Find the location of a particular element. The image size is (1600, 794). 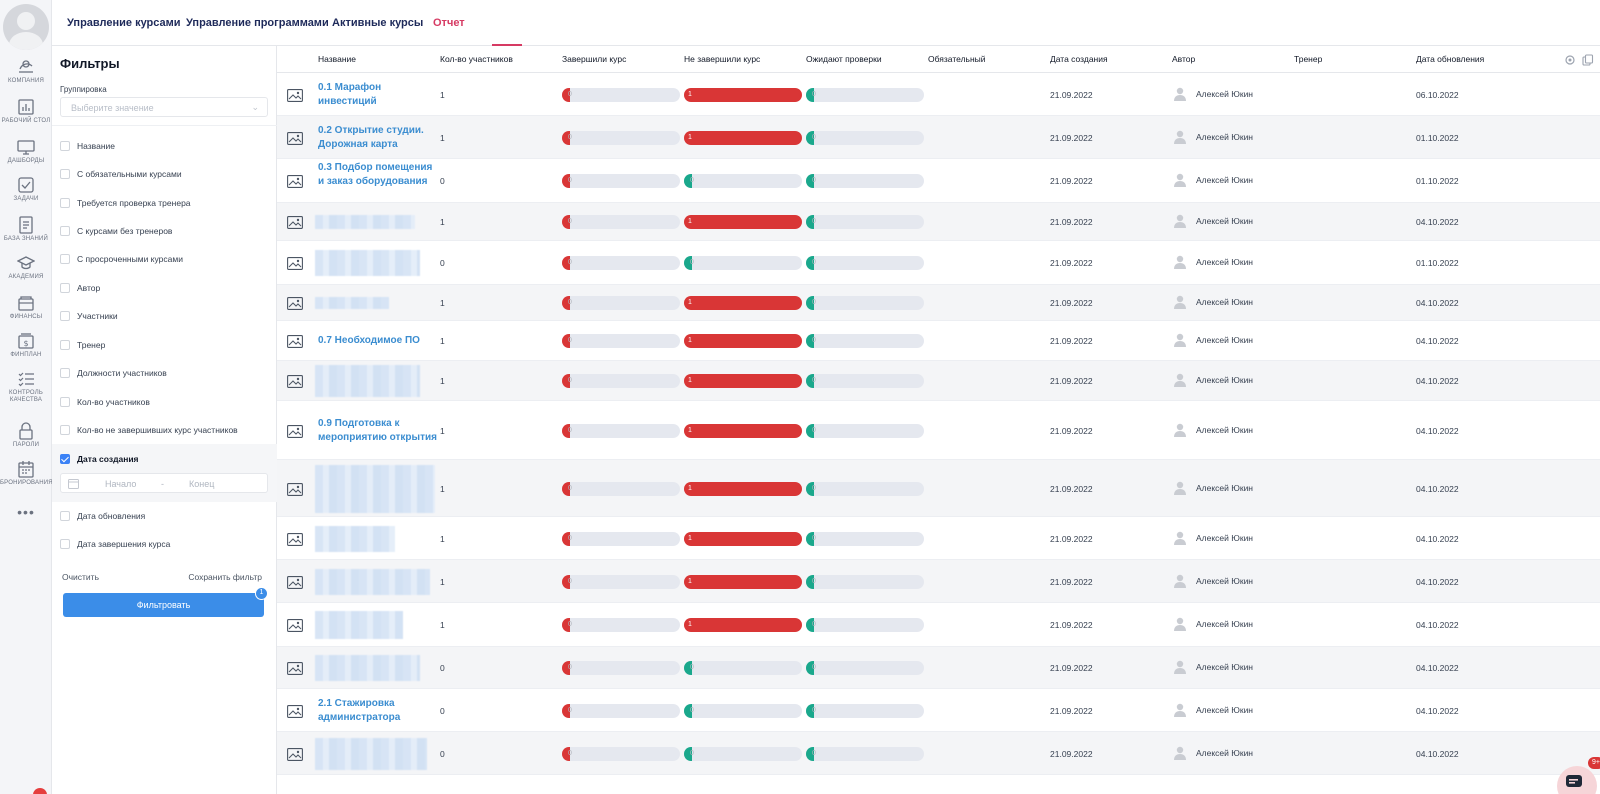

tab-report: Отчет is located at coordinates (449, 23).